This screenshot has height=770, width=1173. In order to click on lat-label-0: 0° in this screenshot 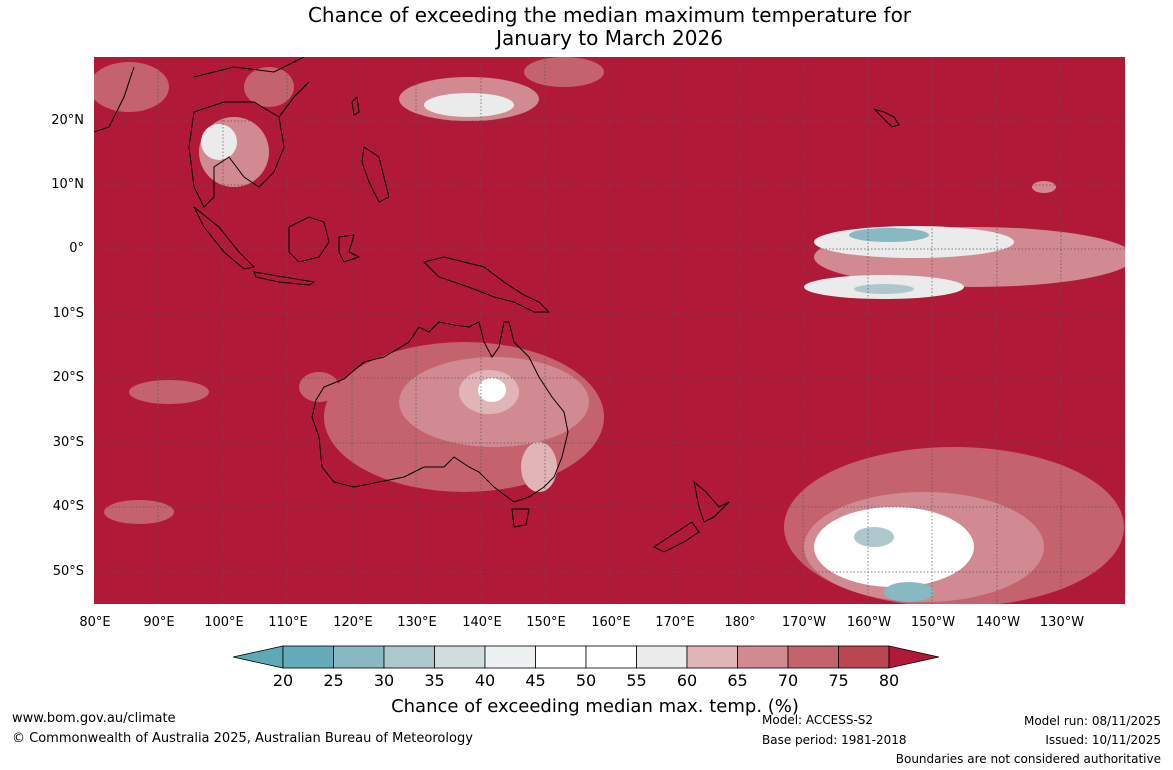, I will do `click(76, 248)`.